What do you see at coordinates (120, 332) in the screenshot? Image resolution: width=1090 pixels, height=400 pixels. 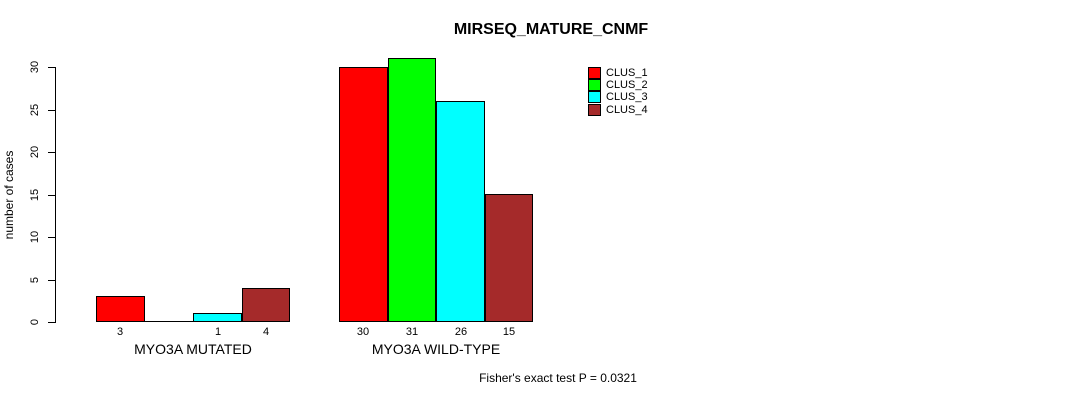 I see `bar-value-label: 3` at bounding box center [120, 332].